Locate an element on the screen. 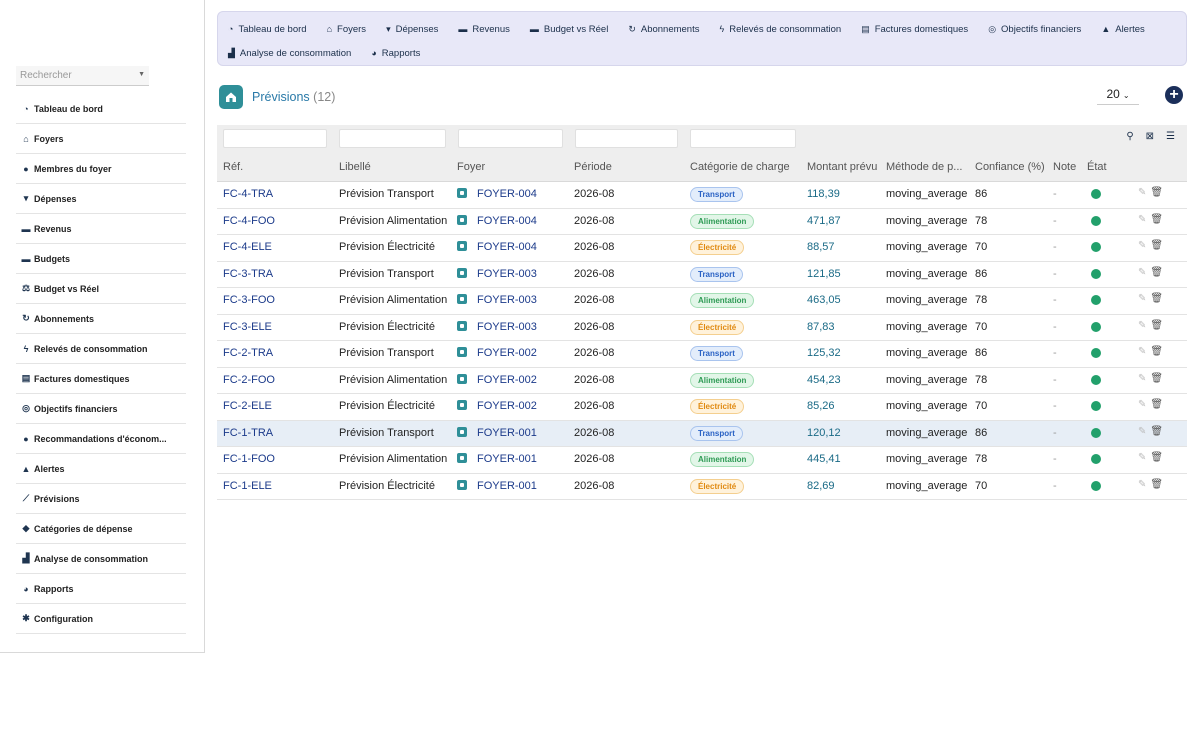 This screenshot has height=743, width=1200. ref-link: FC-4-FOO is located at coordinates (249, 220).